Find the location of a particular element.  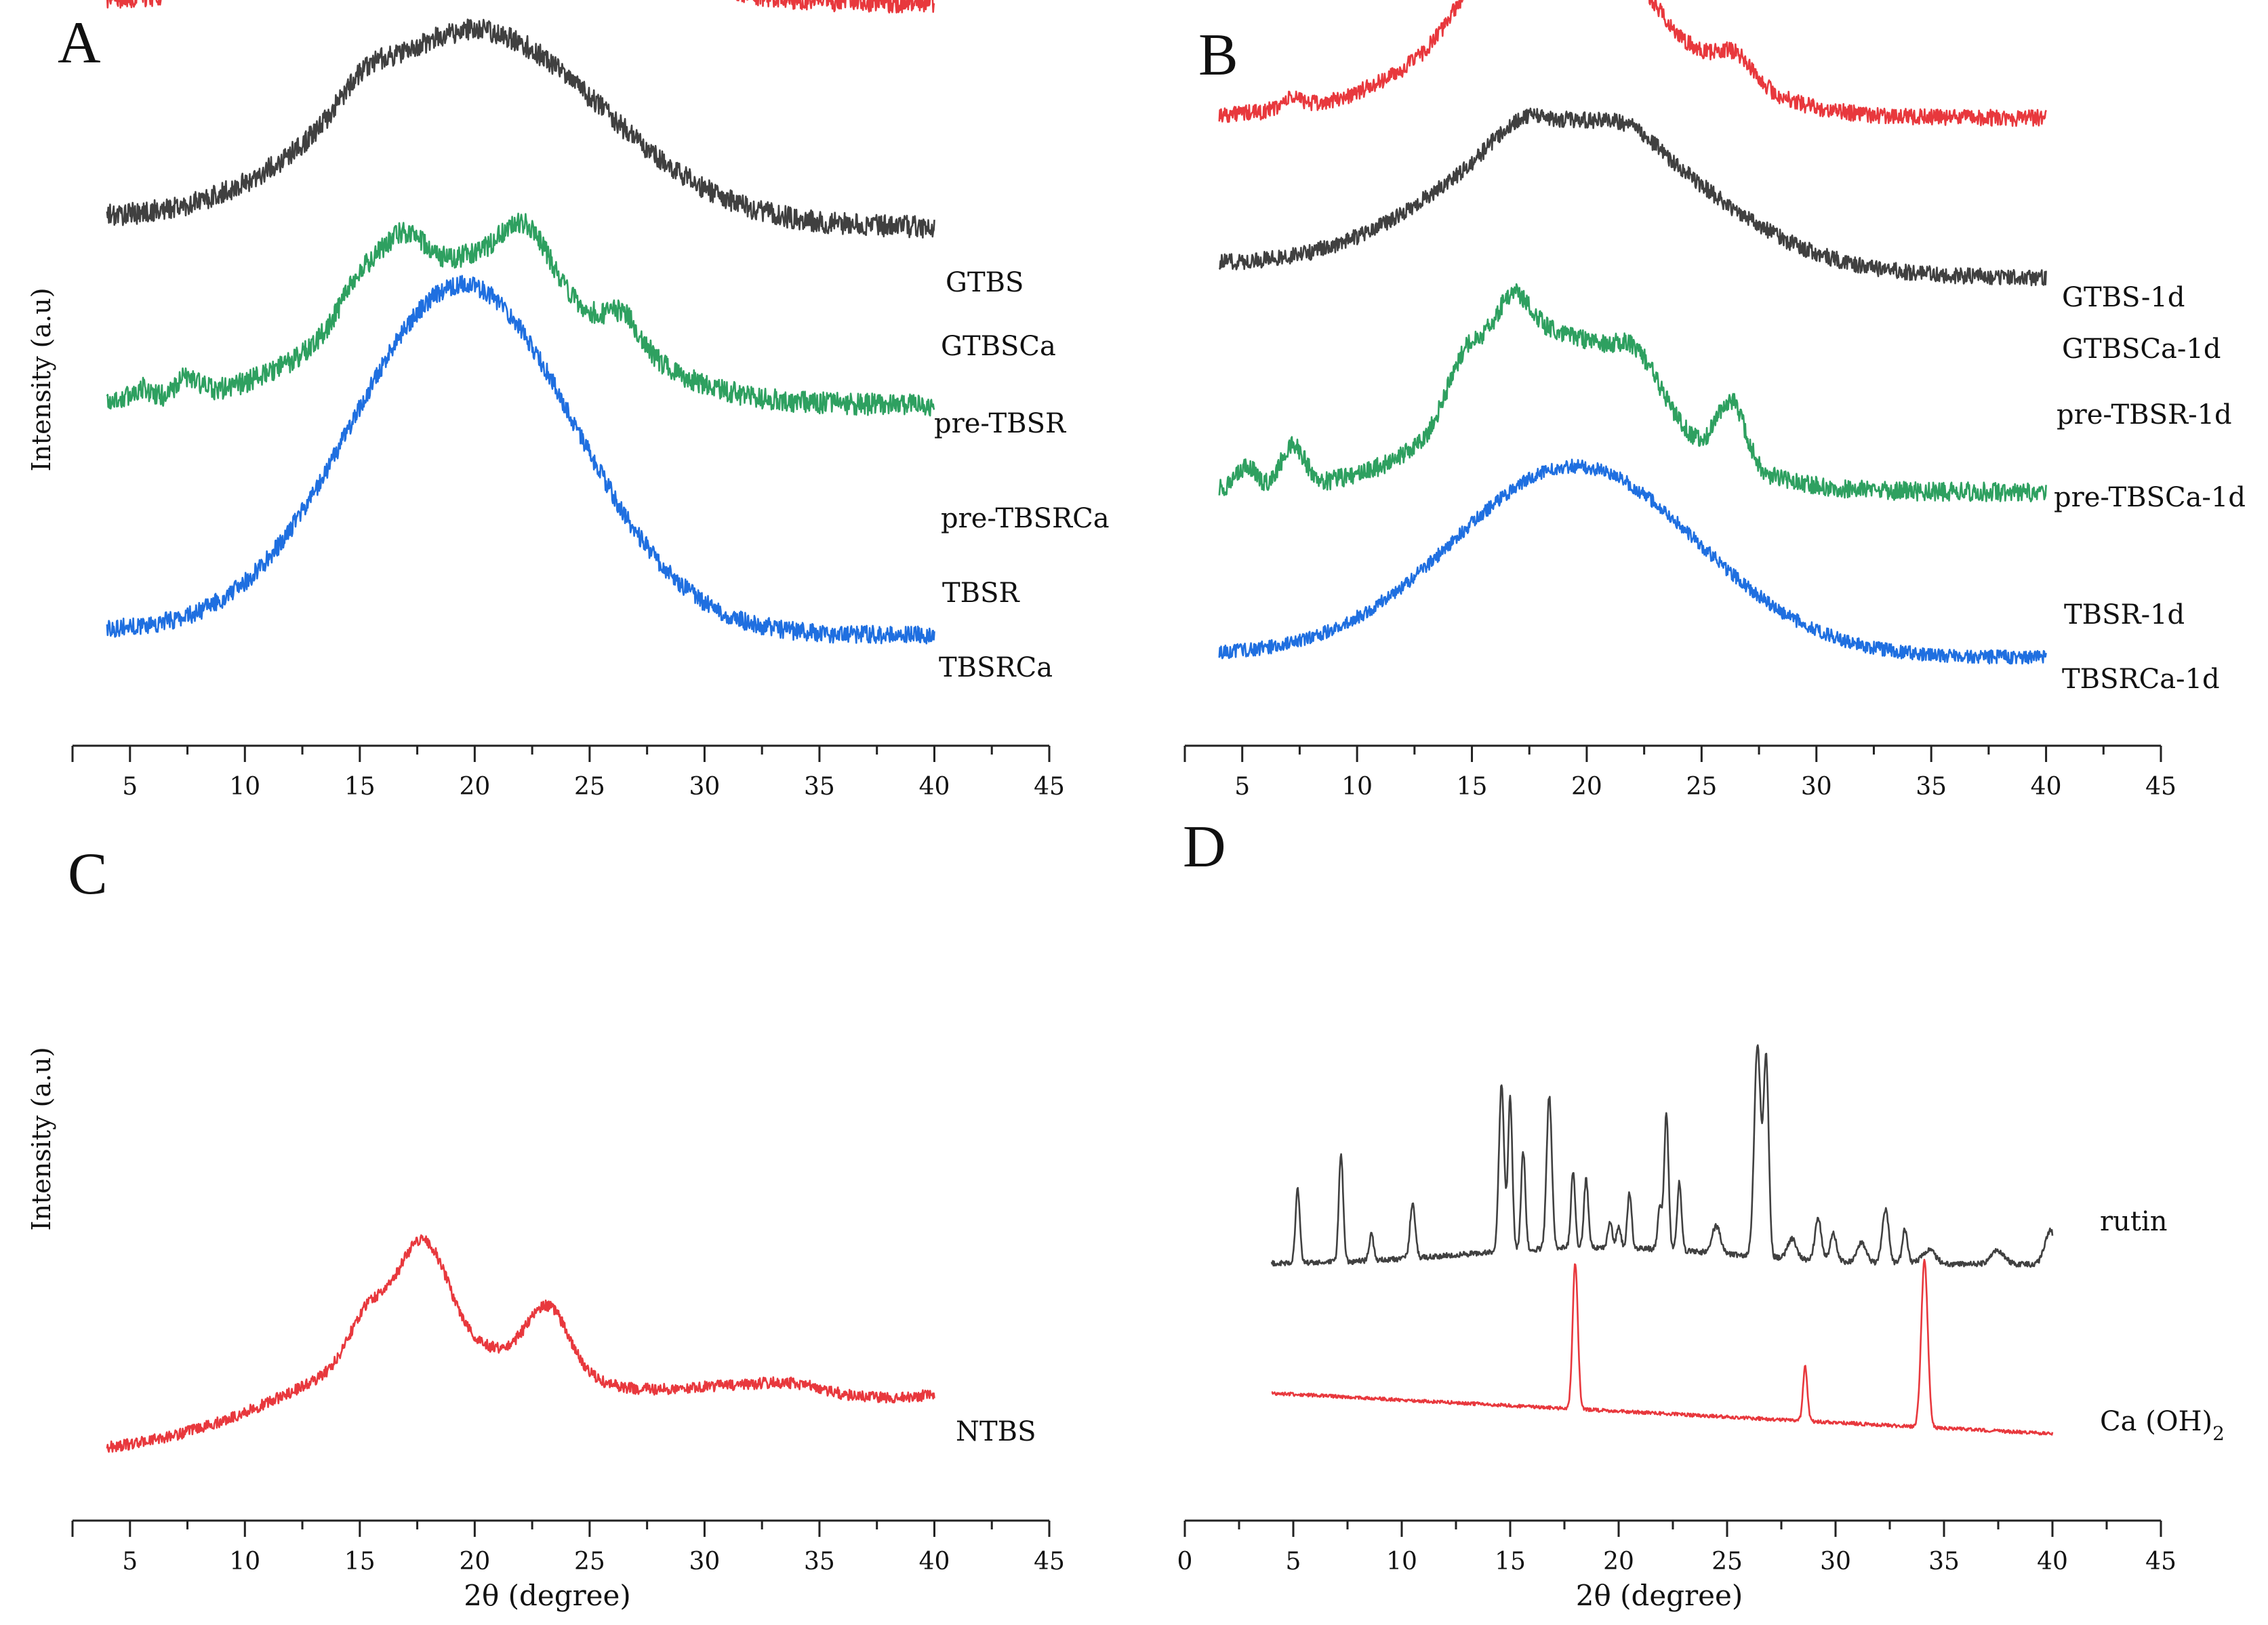

panel-b-series-tbsr-1d is located at coordinates (1632, 392).